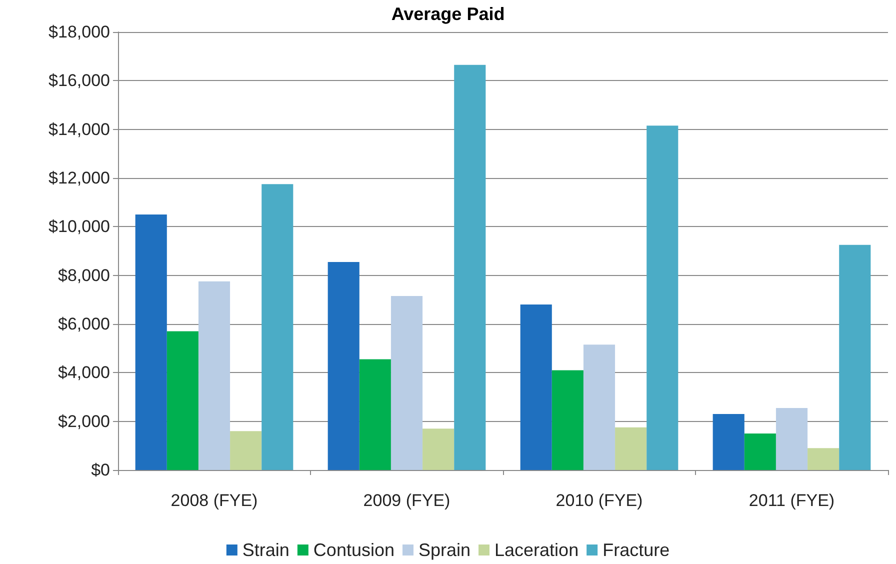 This screenshot has width=896, height=564. Describe the element at coordinates (79, 129) in the screenshot. I see `y-tick-label: $14,000` at that location.